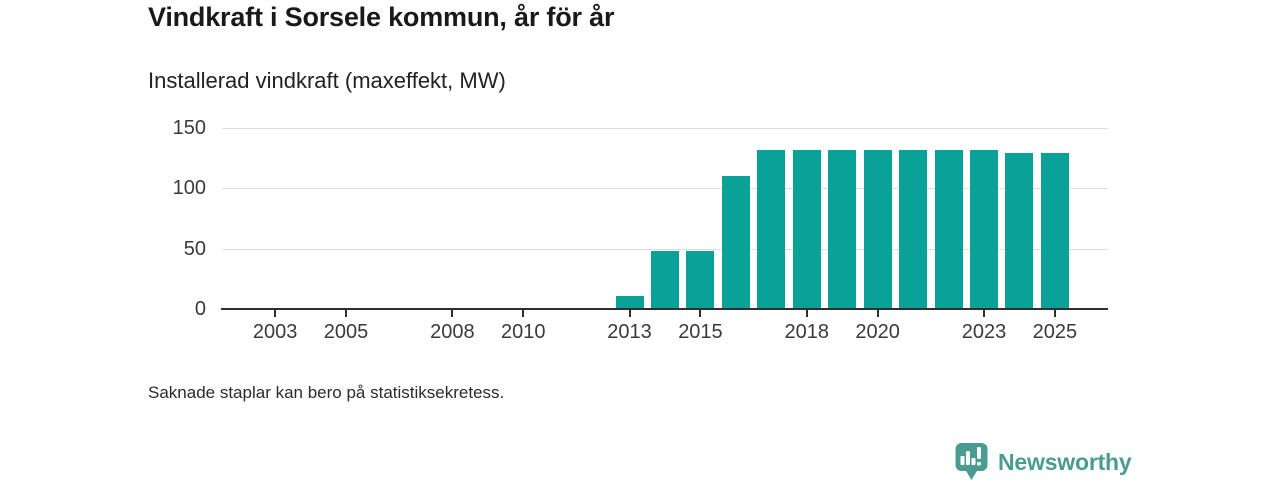 This screenshot has width=1280, height=482. I want to click on newsworthy-logo: Newsworthy, so click(1043, 462).